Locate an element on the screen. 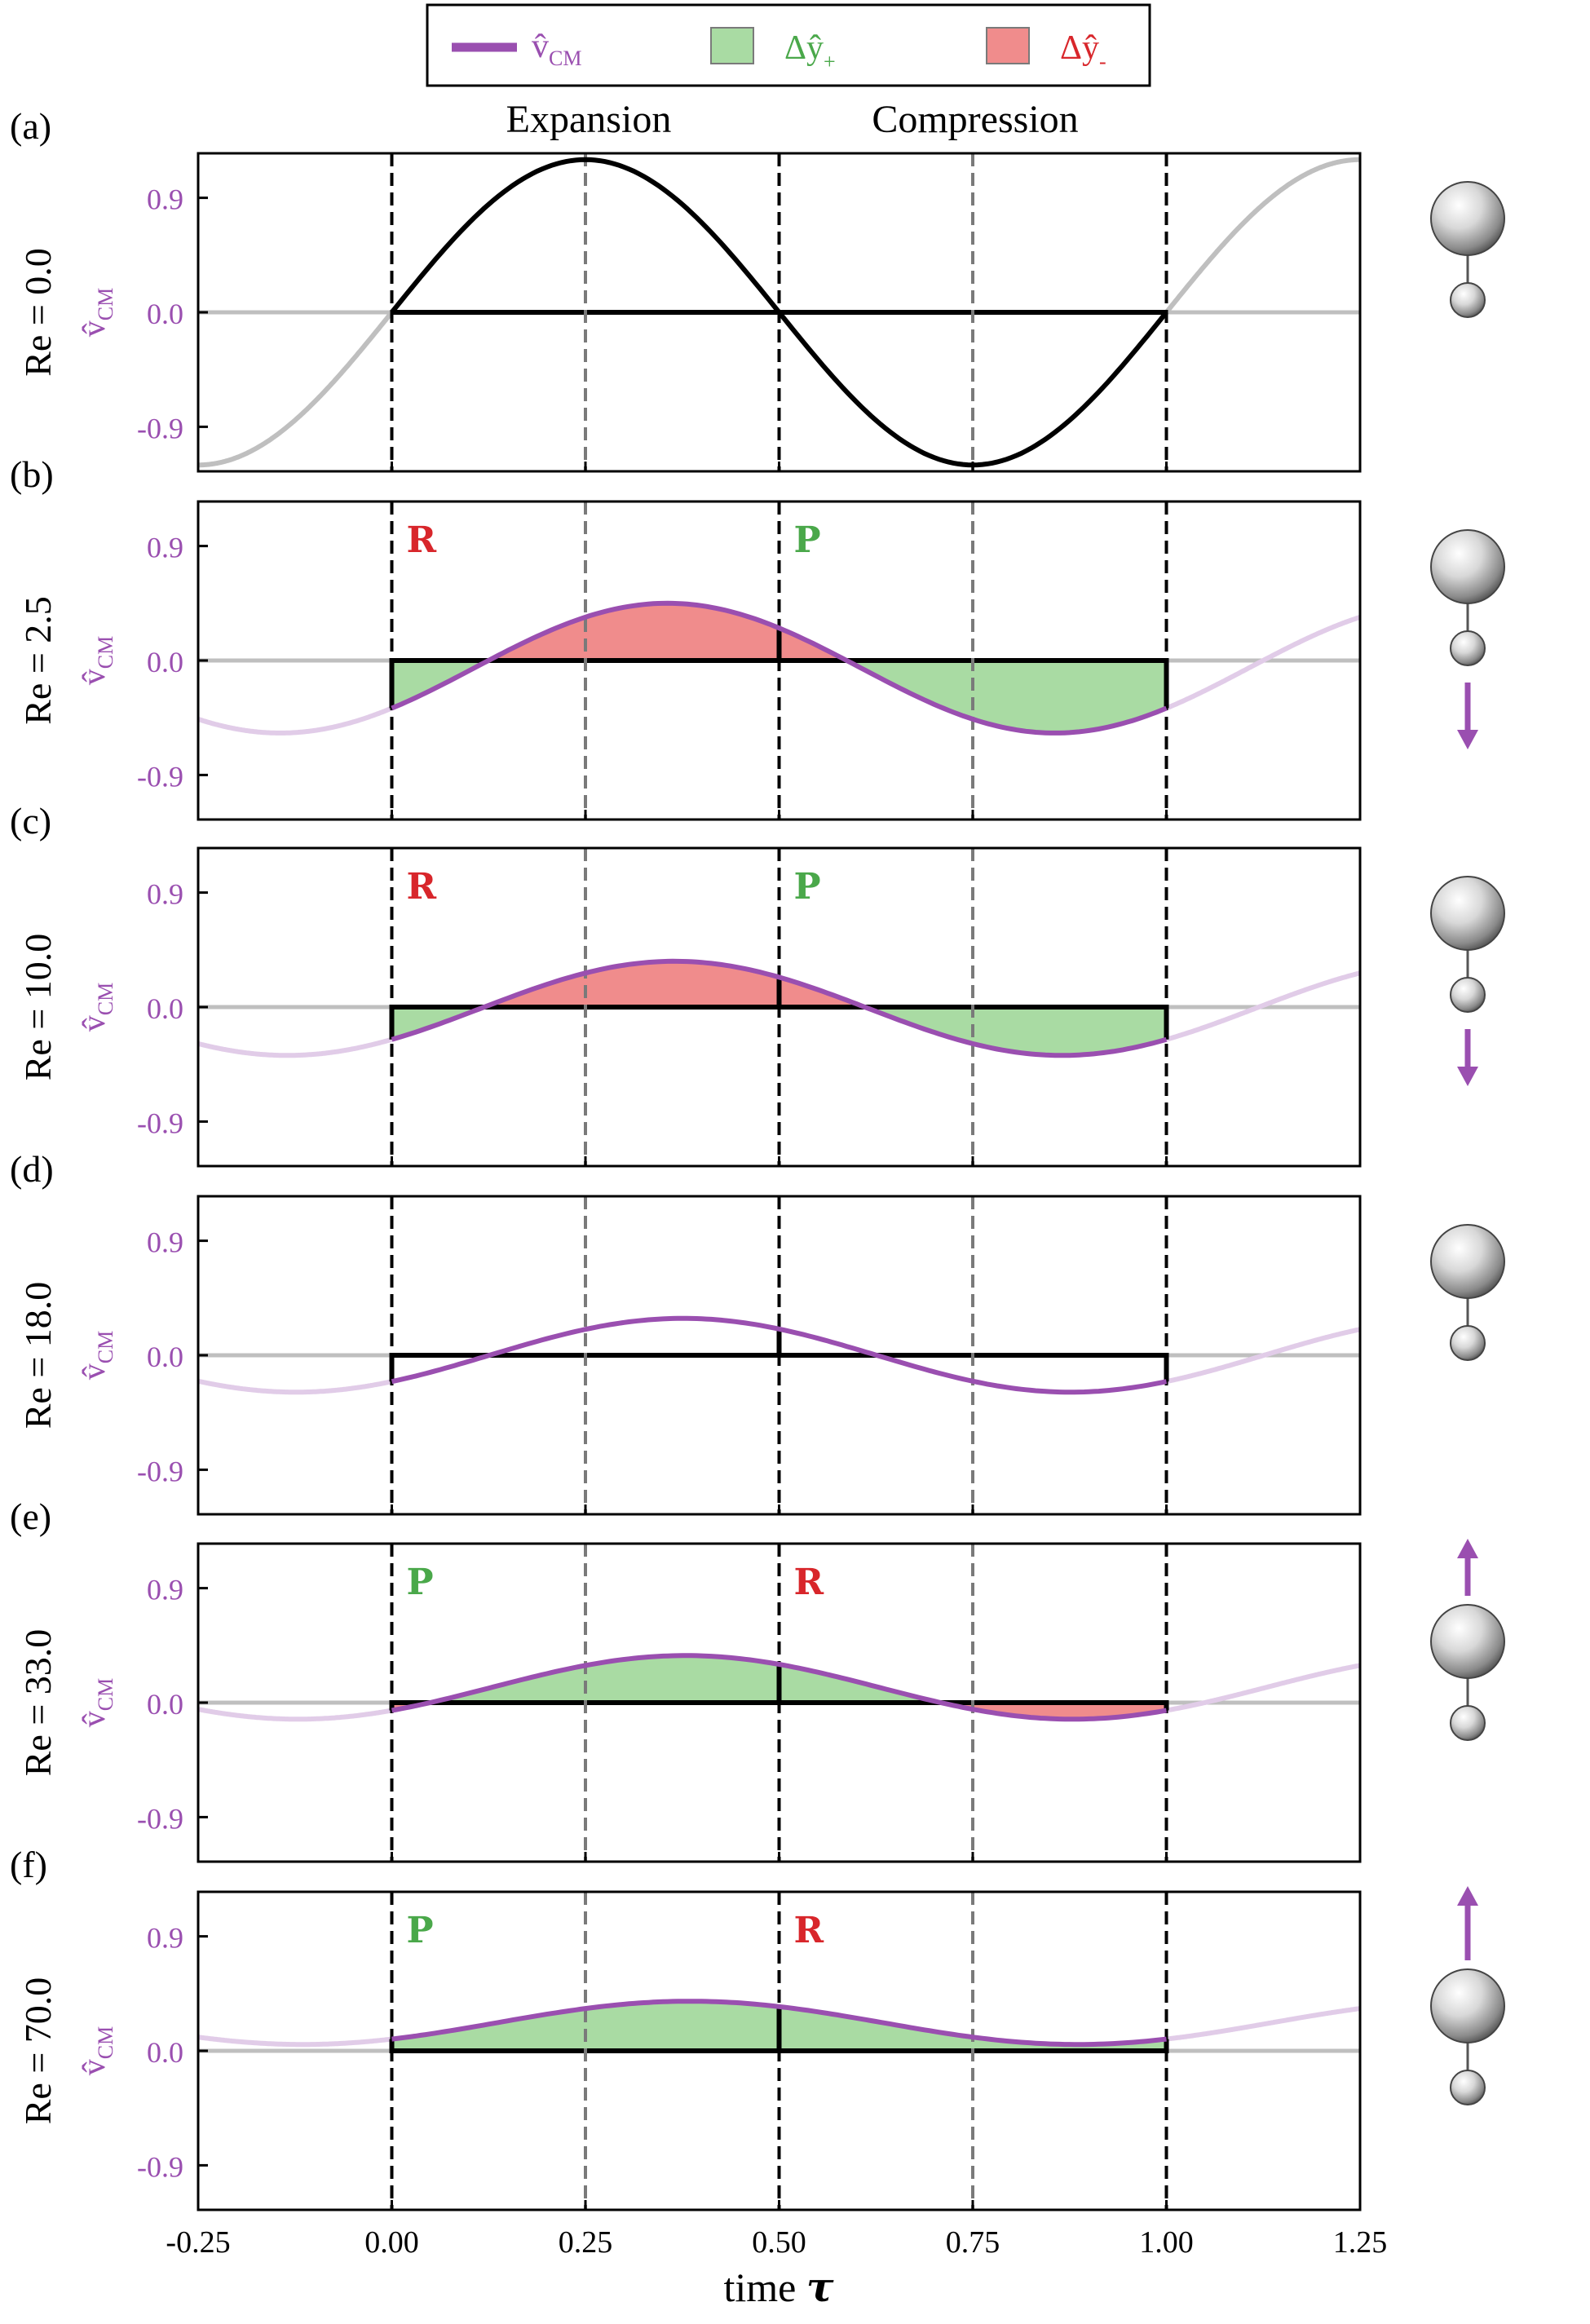 The width and height of the screenshot is (1590, 2324). panel-4: 0.9 0.0 -0.9 (e) Re = 33.0 v̂CM P R is located at coordinates (757, 1679).